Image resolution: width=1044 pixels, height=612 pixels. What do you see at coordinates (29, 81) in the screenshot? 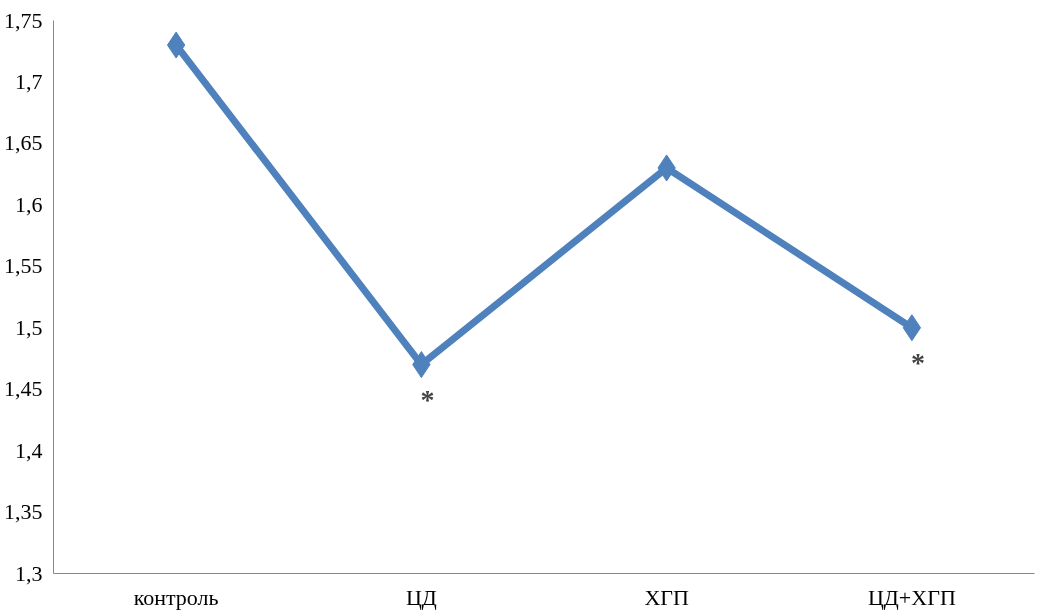
I see `y-tick-label: 1,7` at bounding box center [29, 81].